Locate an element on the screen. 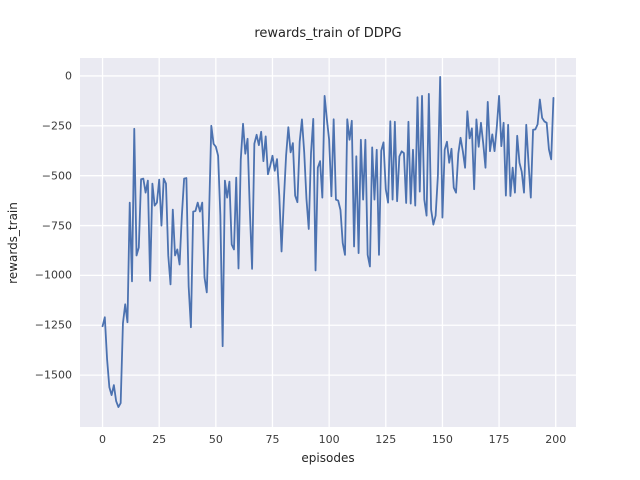  y-tick-label: −1000 is located at coordinates (53, 275).